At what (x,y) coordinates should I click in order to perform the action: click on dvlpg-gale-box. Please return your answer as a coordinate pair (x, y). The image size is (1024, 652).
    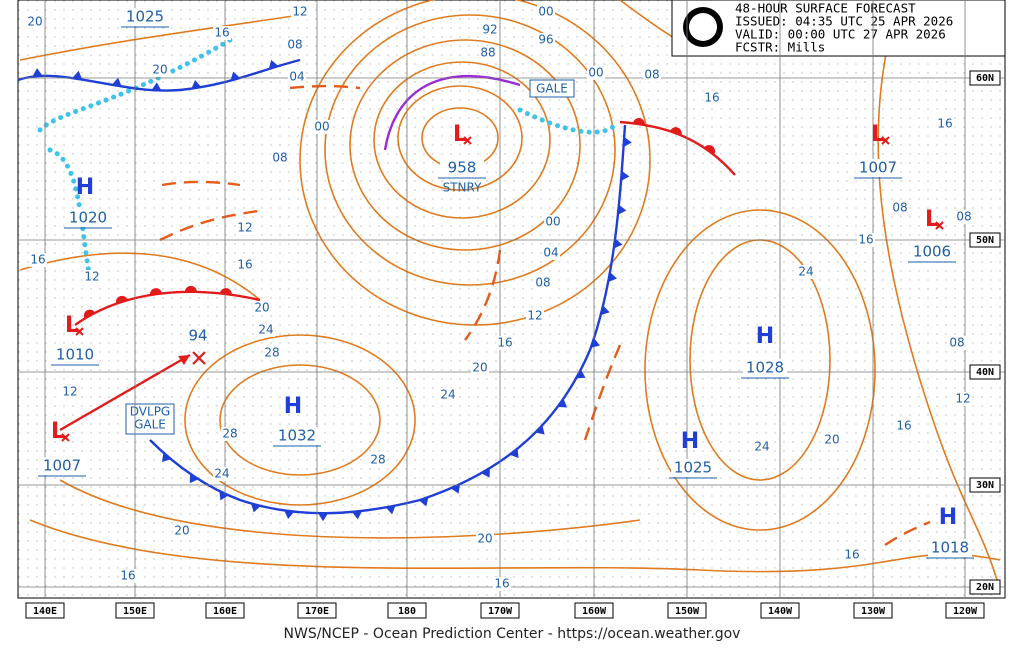
    Looking at the image, I should click on (150, 419).